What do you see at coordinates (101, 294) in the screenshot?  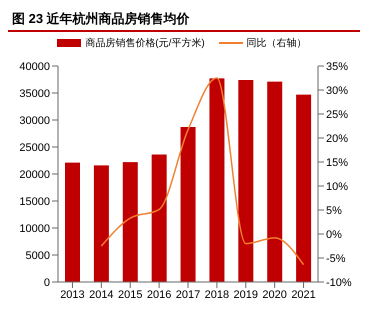 I see `x-tick-label: 2014` at bounding box center [101, 294].